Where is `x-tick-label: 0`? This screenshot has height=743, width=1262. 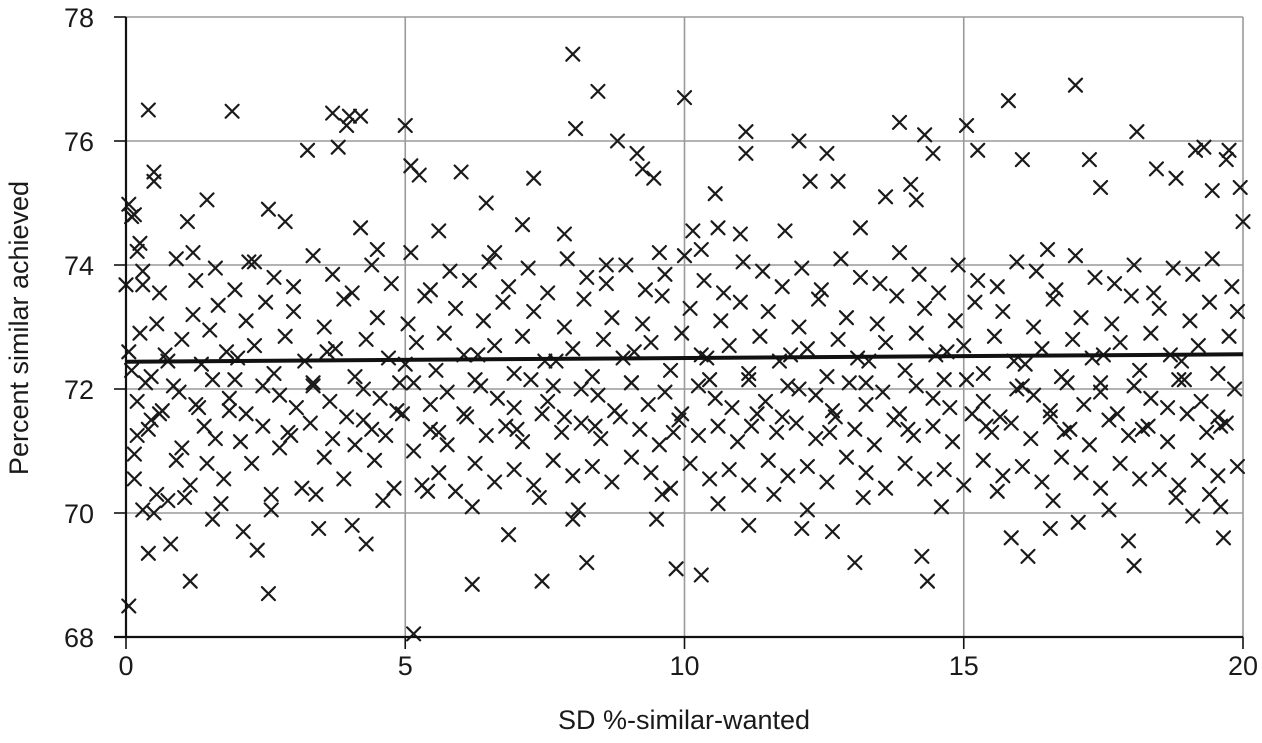 x-tick-label: 0 is located at coordinates (125, 666).